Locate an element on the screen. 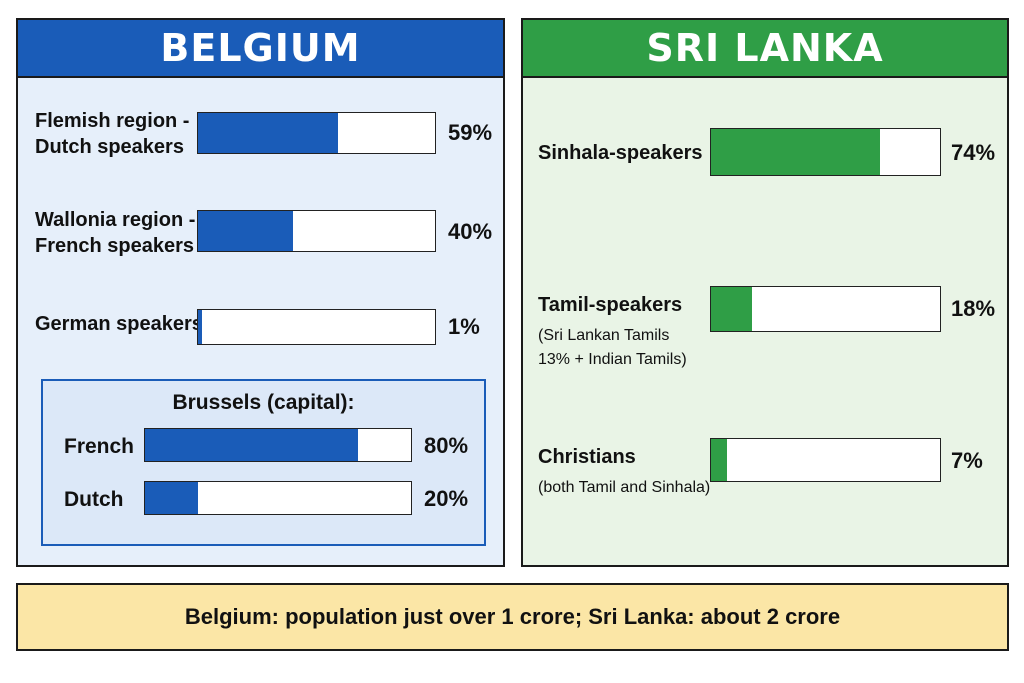  belgium-row-label-line1: Wallonia region - is located at coordinates (115, 220).